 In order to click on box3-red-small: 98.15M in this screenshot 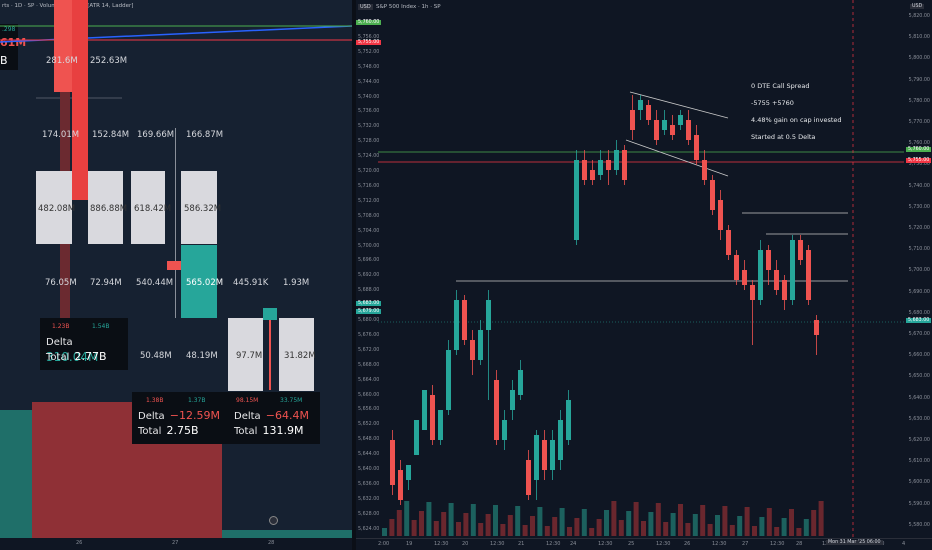, I will do `click(247, 400)`.